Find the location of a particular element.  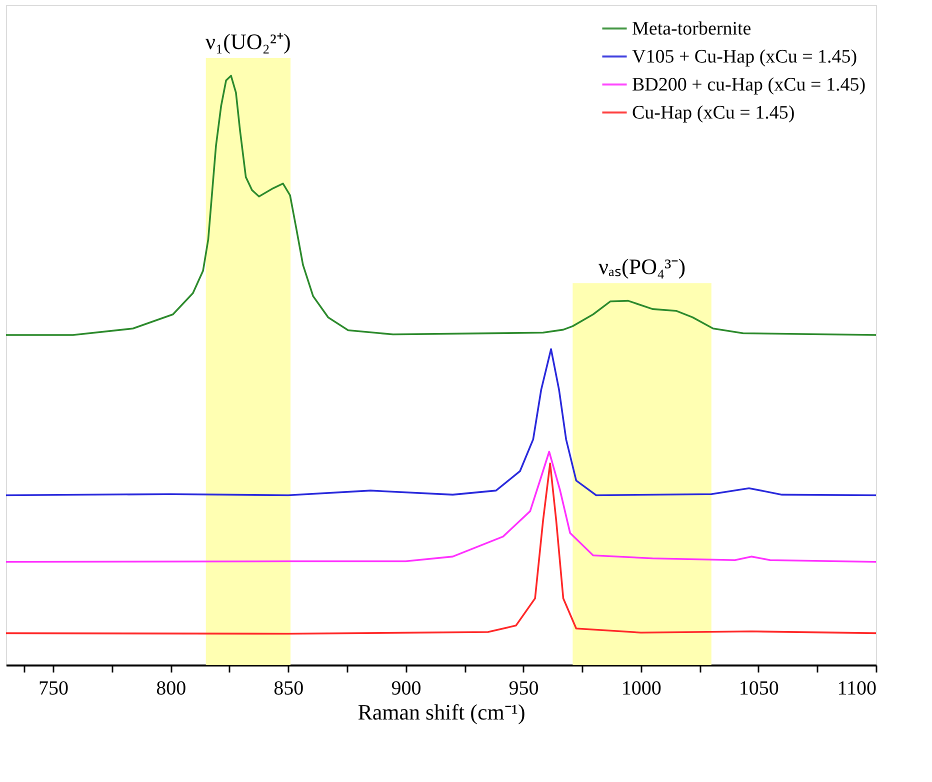

legend-label: BD200 + cu-Hap (xCu = 1.45) is located at coordinates (749, 85).